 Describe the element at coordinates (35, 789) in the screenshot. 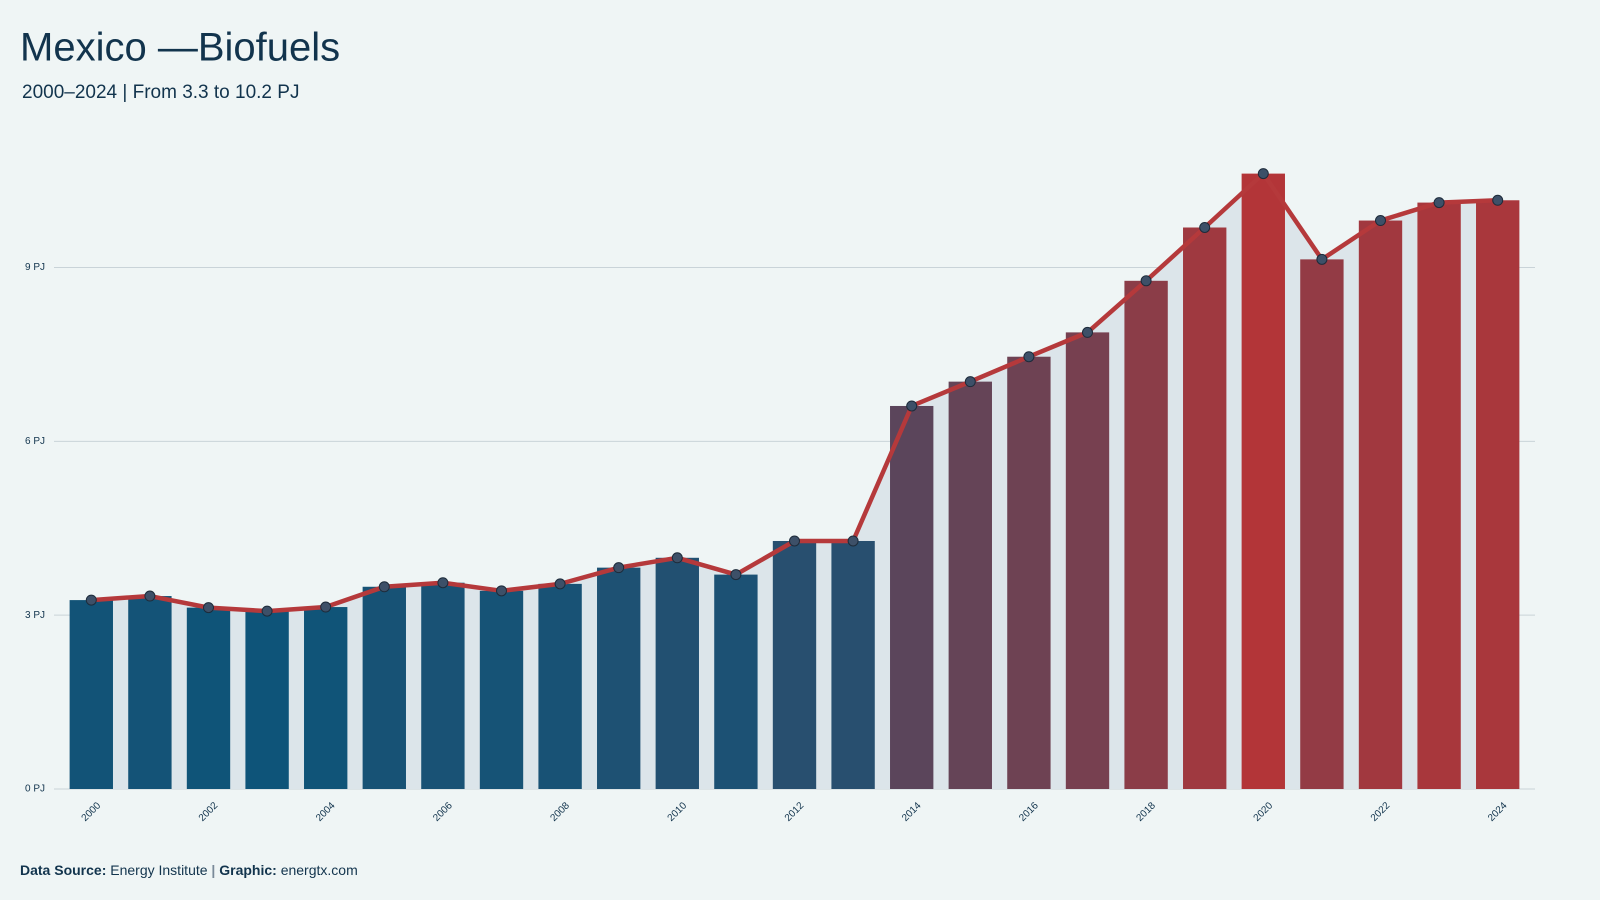

I see `y-tick-label: 0 PJ` at that location.